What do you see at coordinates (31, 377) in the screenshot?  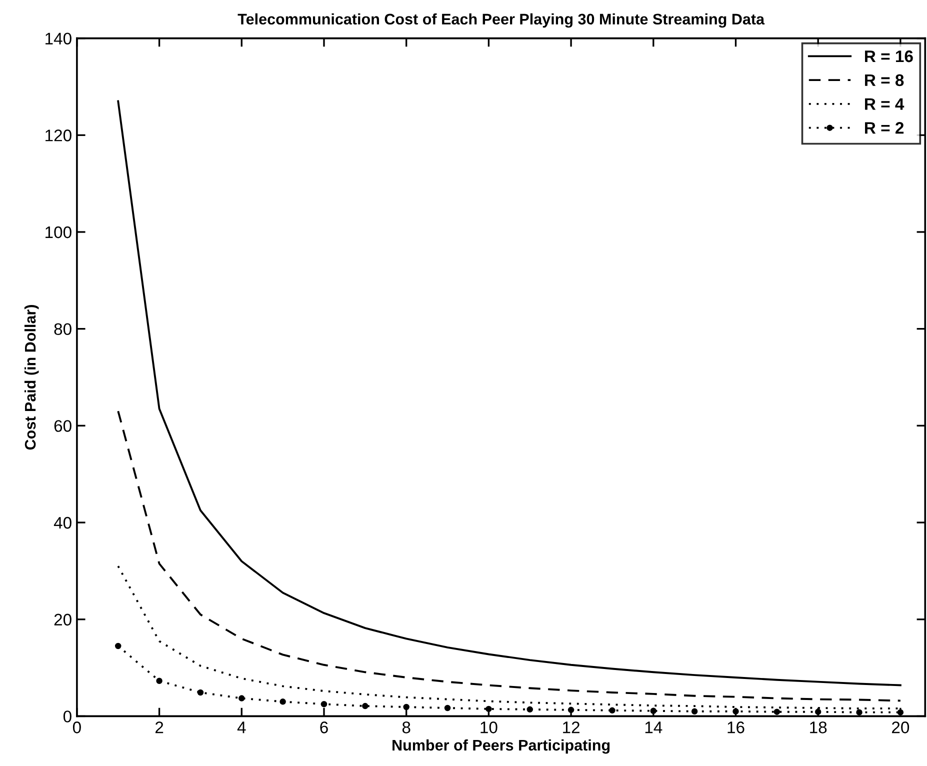 I see `y-axis-title: Cost Paid (in Dollar)` at bounding box center [31, 377].